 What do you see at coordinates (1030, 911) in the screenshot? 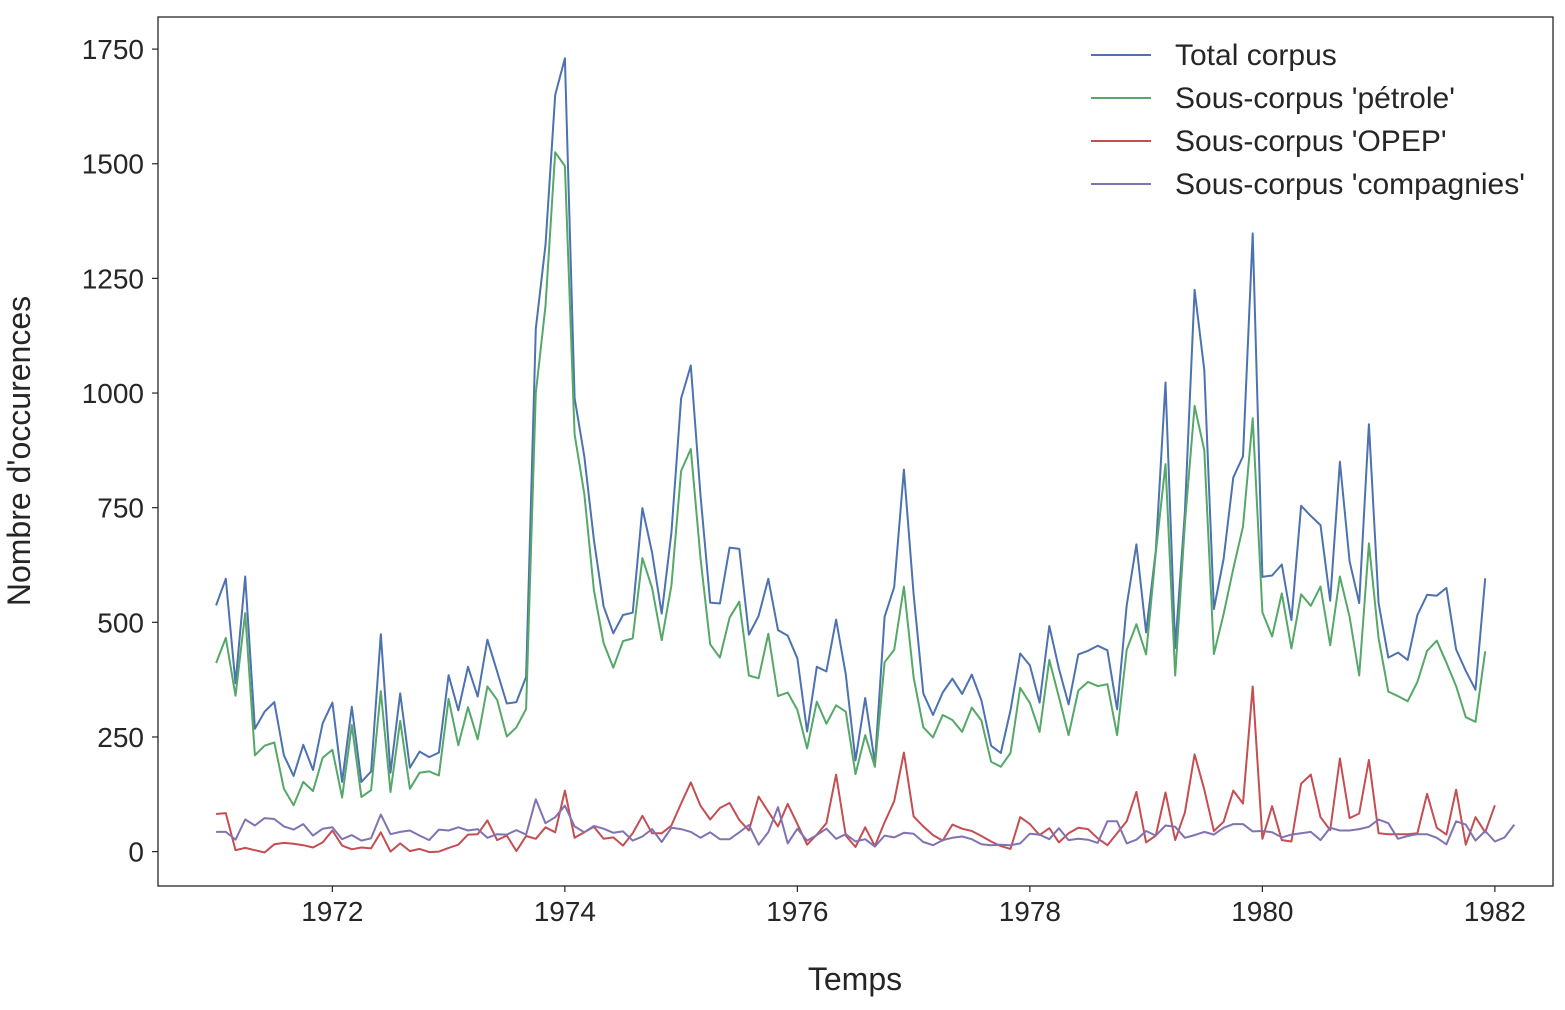
I see `x-tick-label: 1978` at bounding box center [1030, 911].